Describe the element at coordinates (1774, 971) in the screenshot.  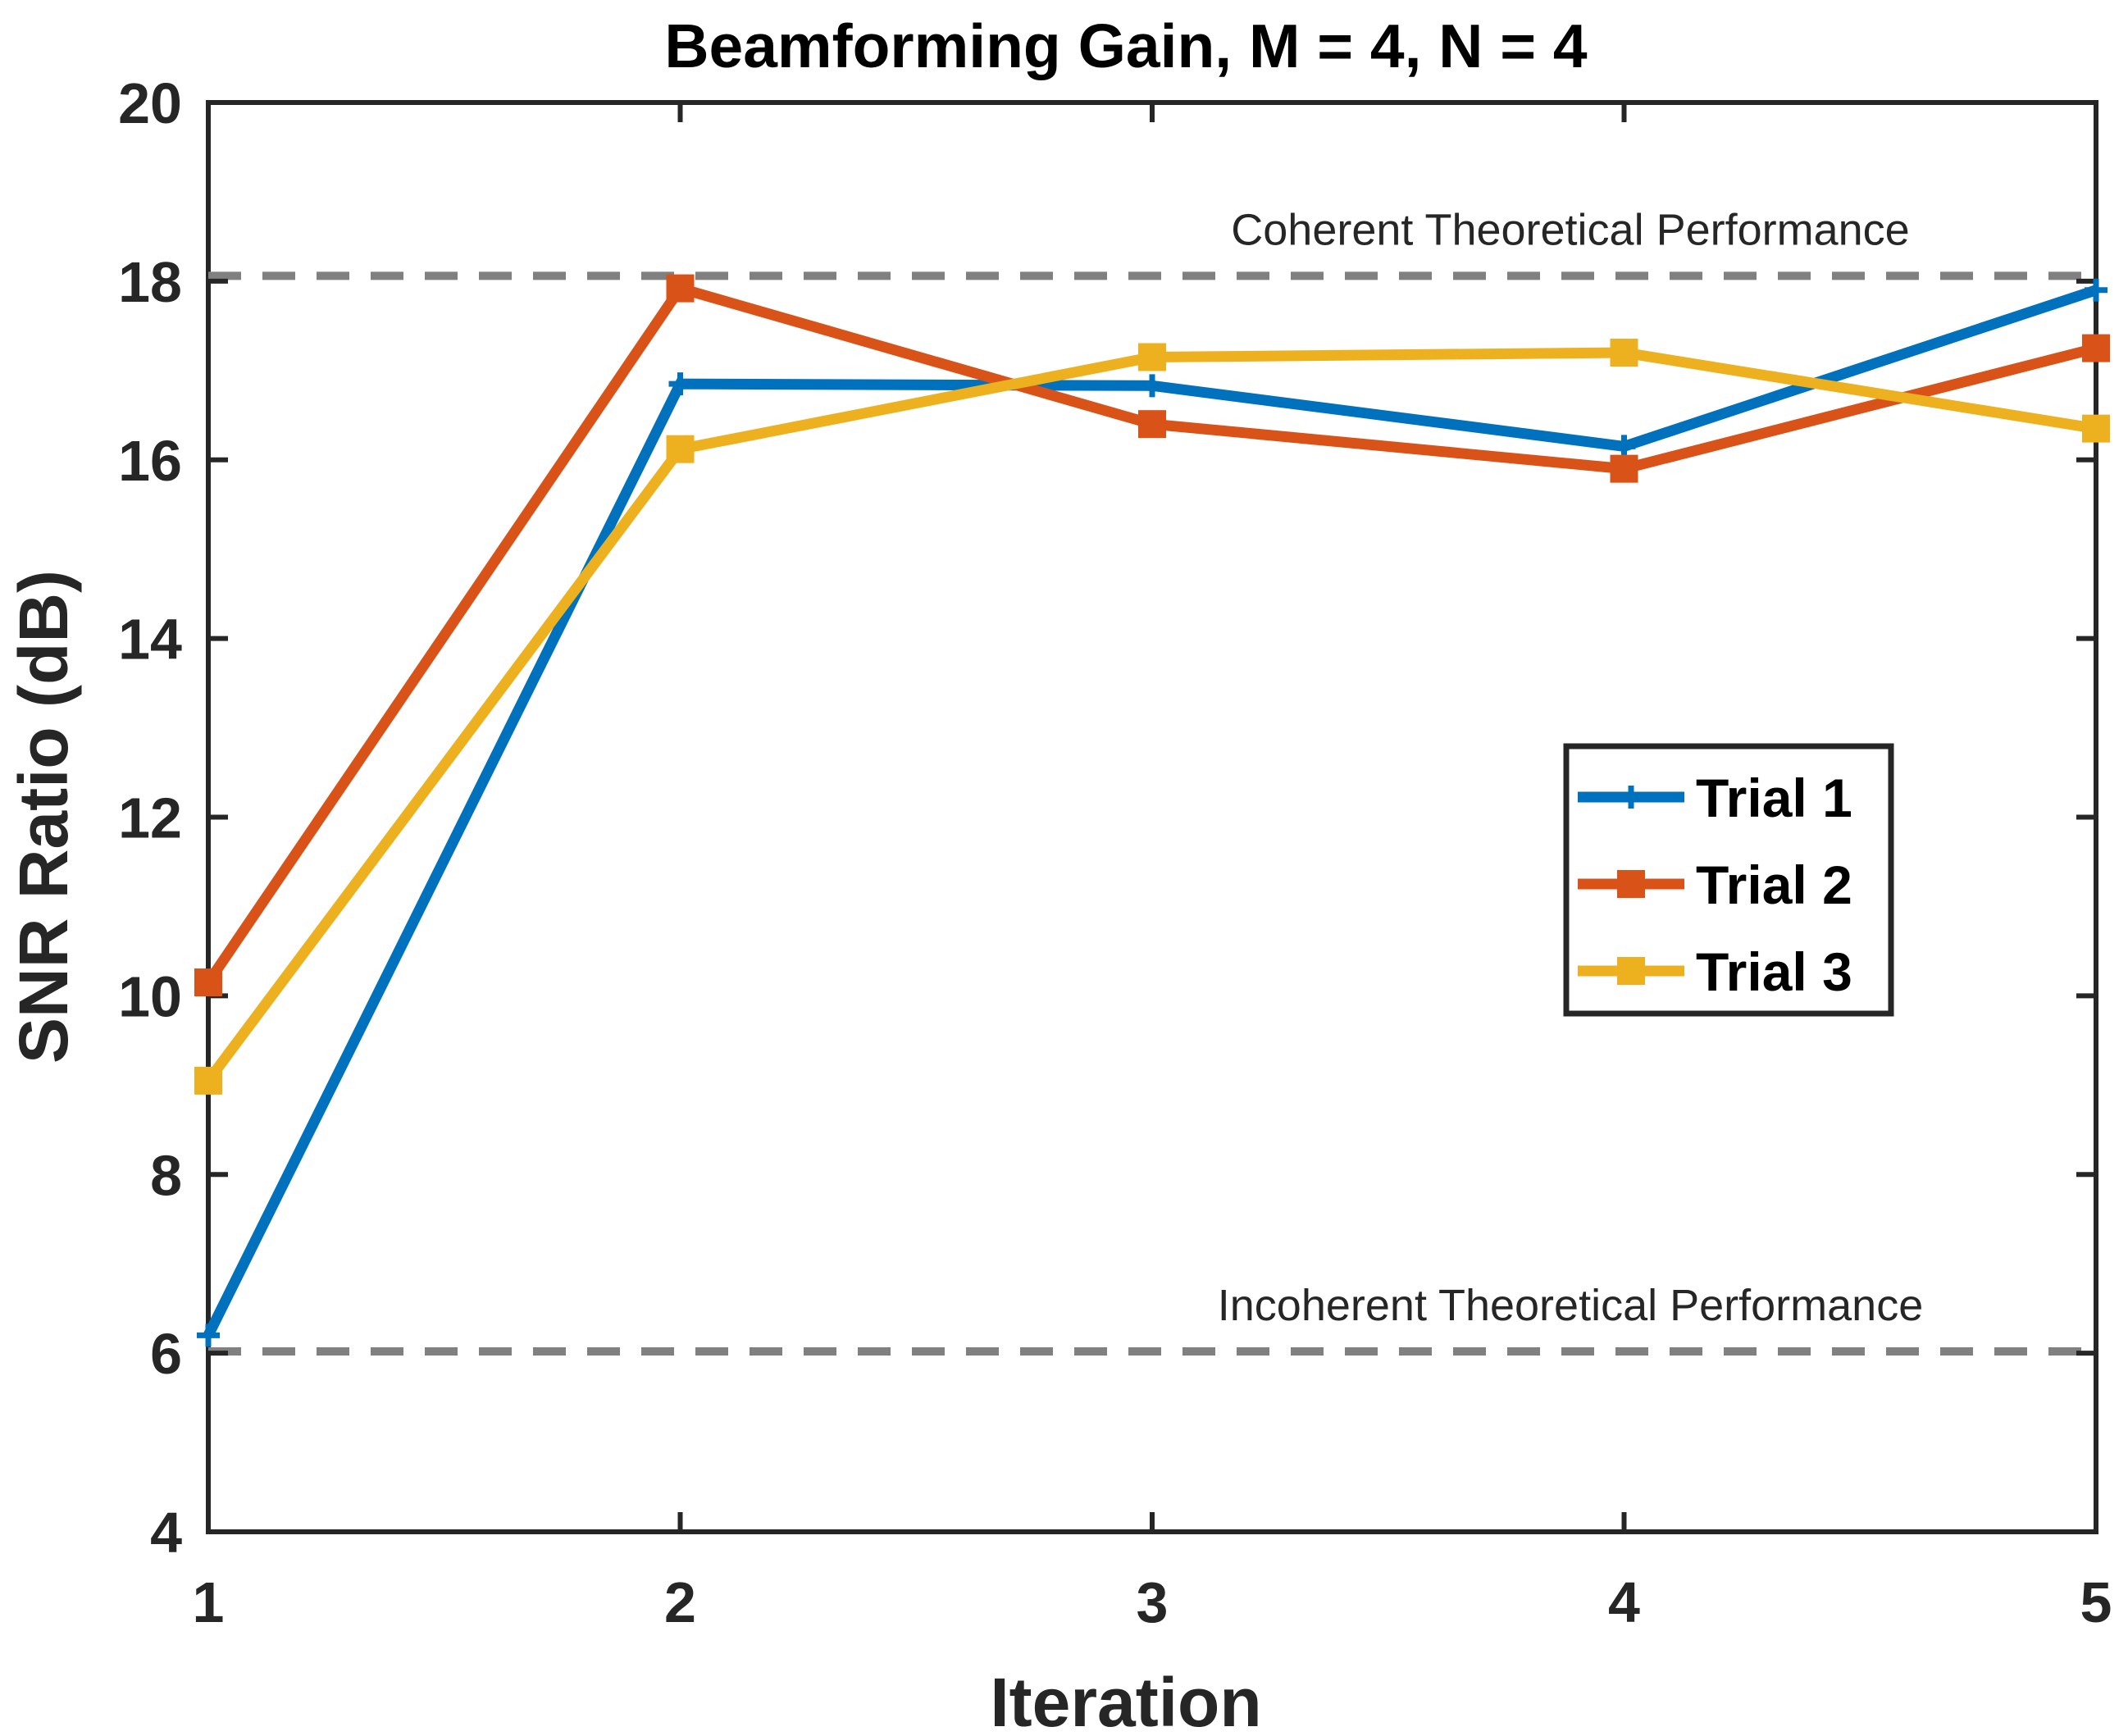
I see `legend-label: Trial 3` at that location.